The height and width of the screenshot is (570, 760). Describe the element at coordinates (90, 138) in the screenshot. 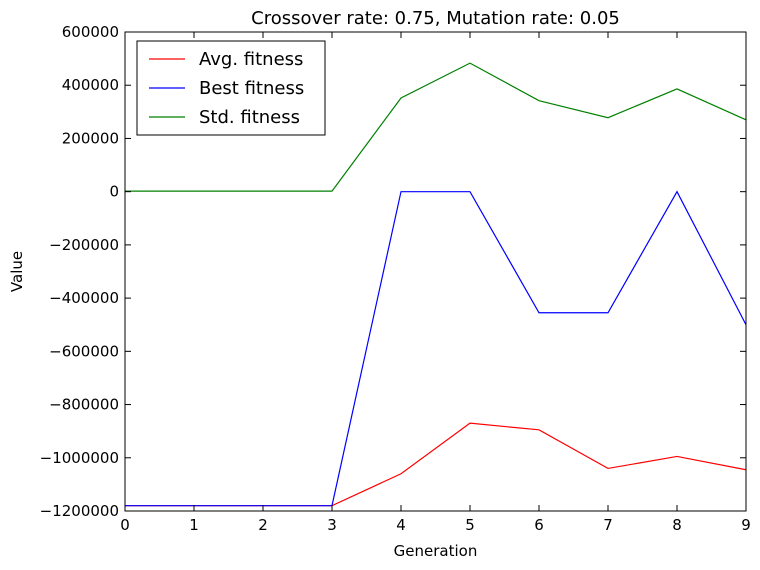

I see `y-tick-label-7: 200000` at that location.